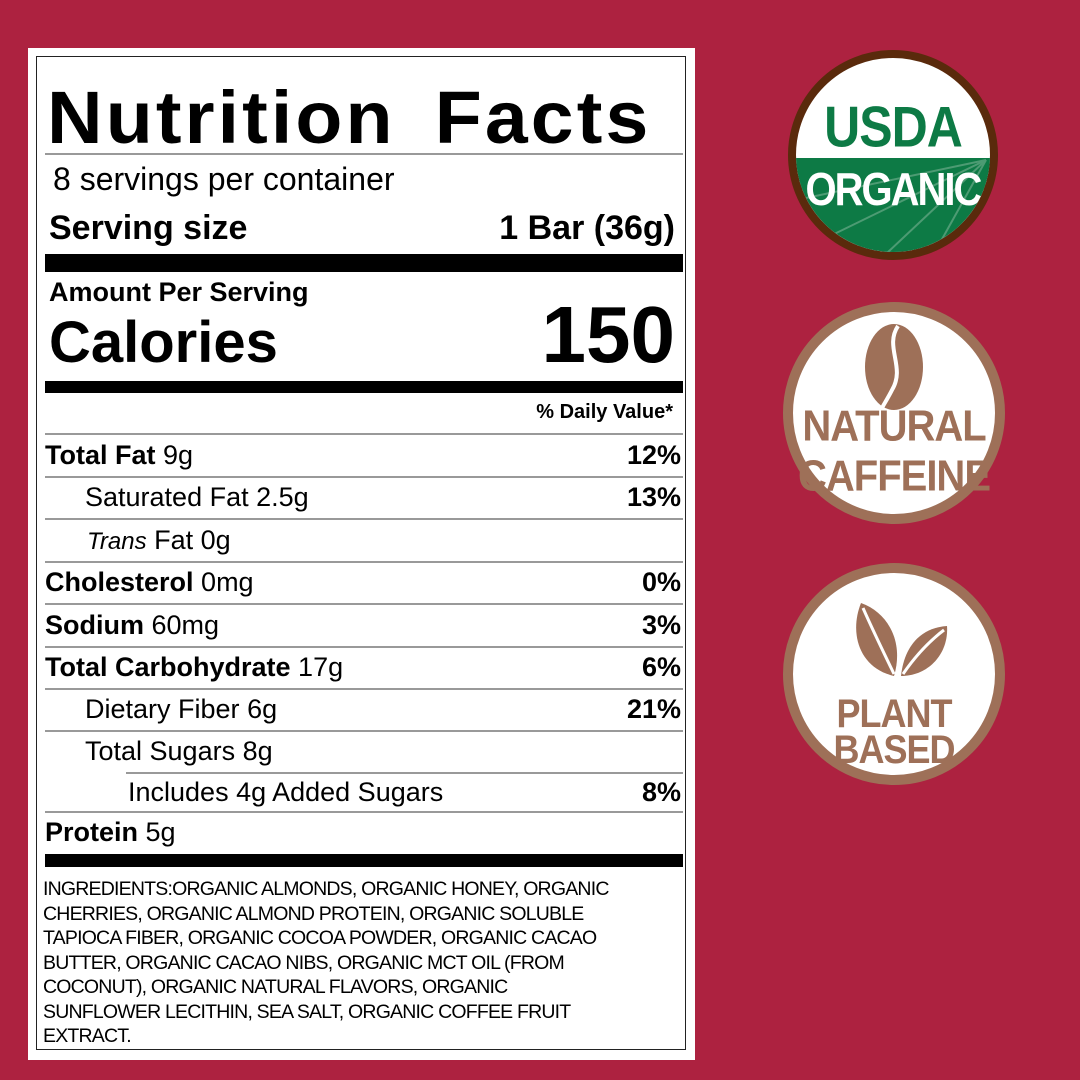  Describe the element at coordinates (179, 292) in the screenshot. I see `amount-per-serving: Amount Per Serving` at that location.